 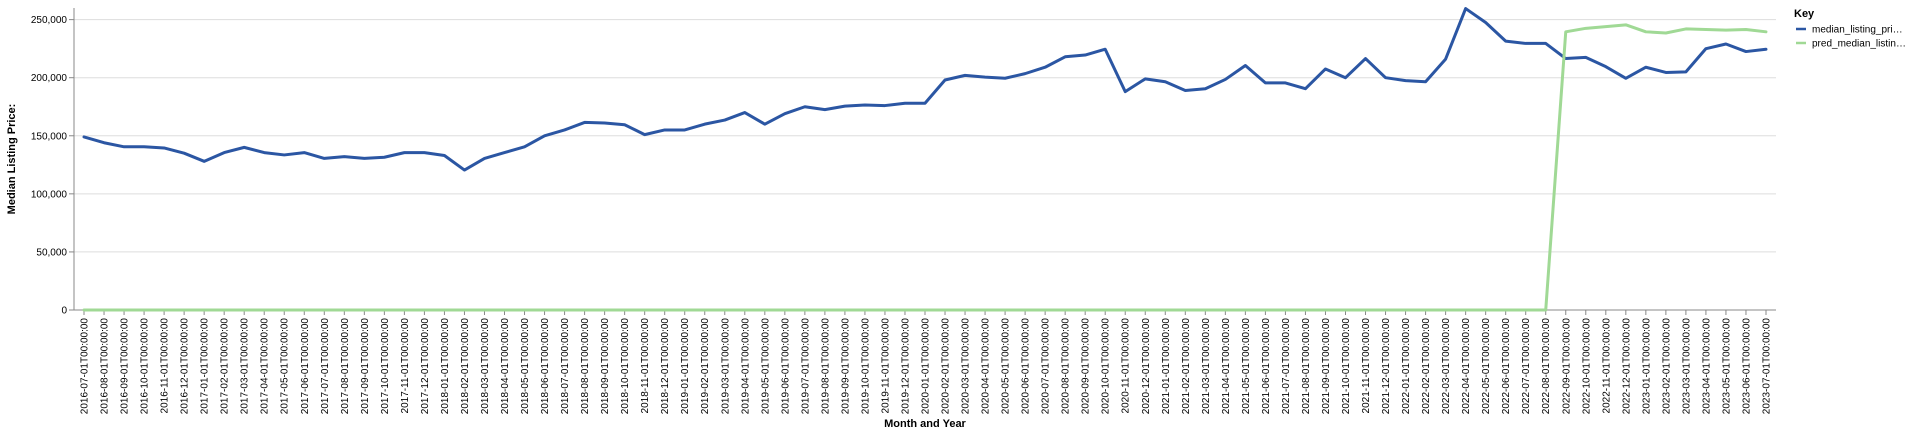 I want to click on x-tick-label: 2020-11-01T00:00:00, so click(x=1126, y=366).